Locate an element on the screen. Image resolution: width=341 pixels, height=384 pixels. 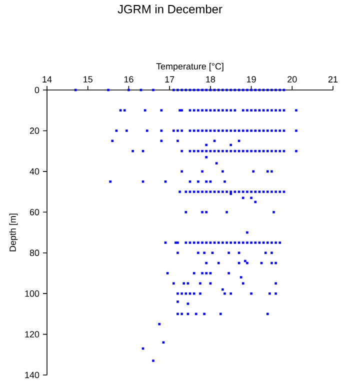
x-tick-label: 17 is located at coordinates (169, 79).